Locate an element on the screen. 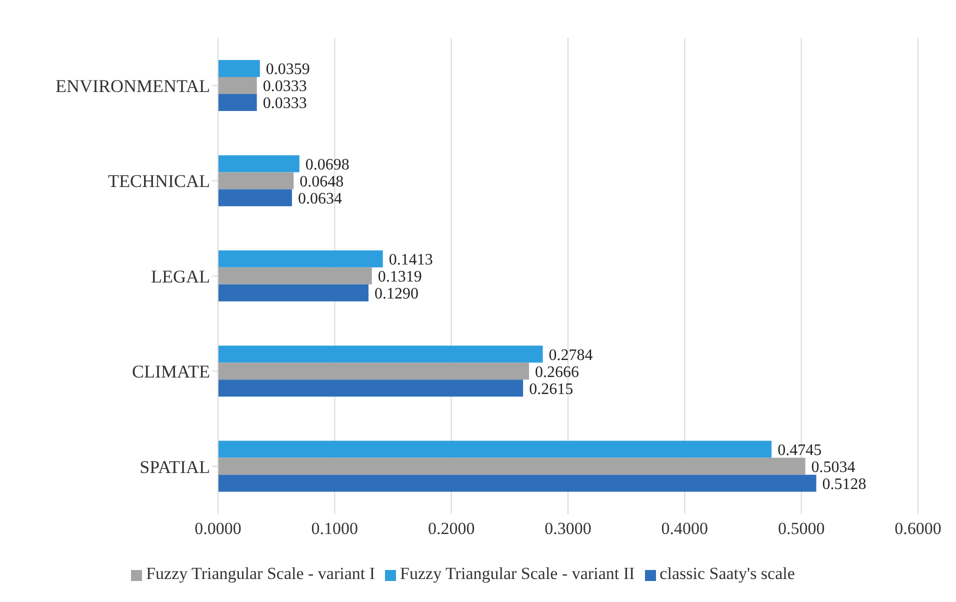 The image size is (956, 602). x-tick-label: 0.4000 is located at coordinates (684, 528).